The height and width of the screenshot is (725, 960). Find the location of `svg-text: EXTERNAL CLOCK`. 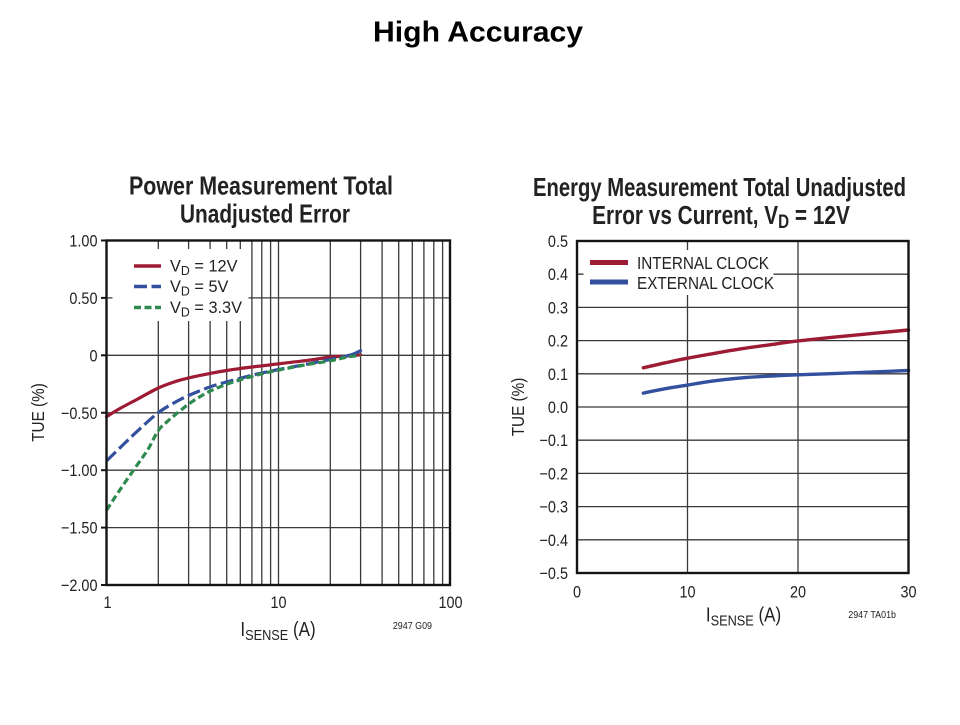

svg-text: EXTERNAL CLOCK is located at coordinates (705, 283).